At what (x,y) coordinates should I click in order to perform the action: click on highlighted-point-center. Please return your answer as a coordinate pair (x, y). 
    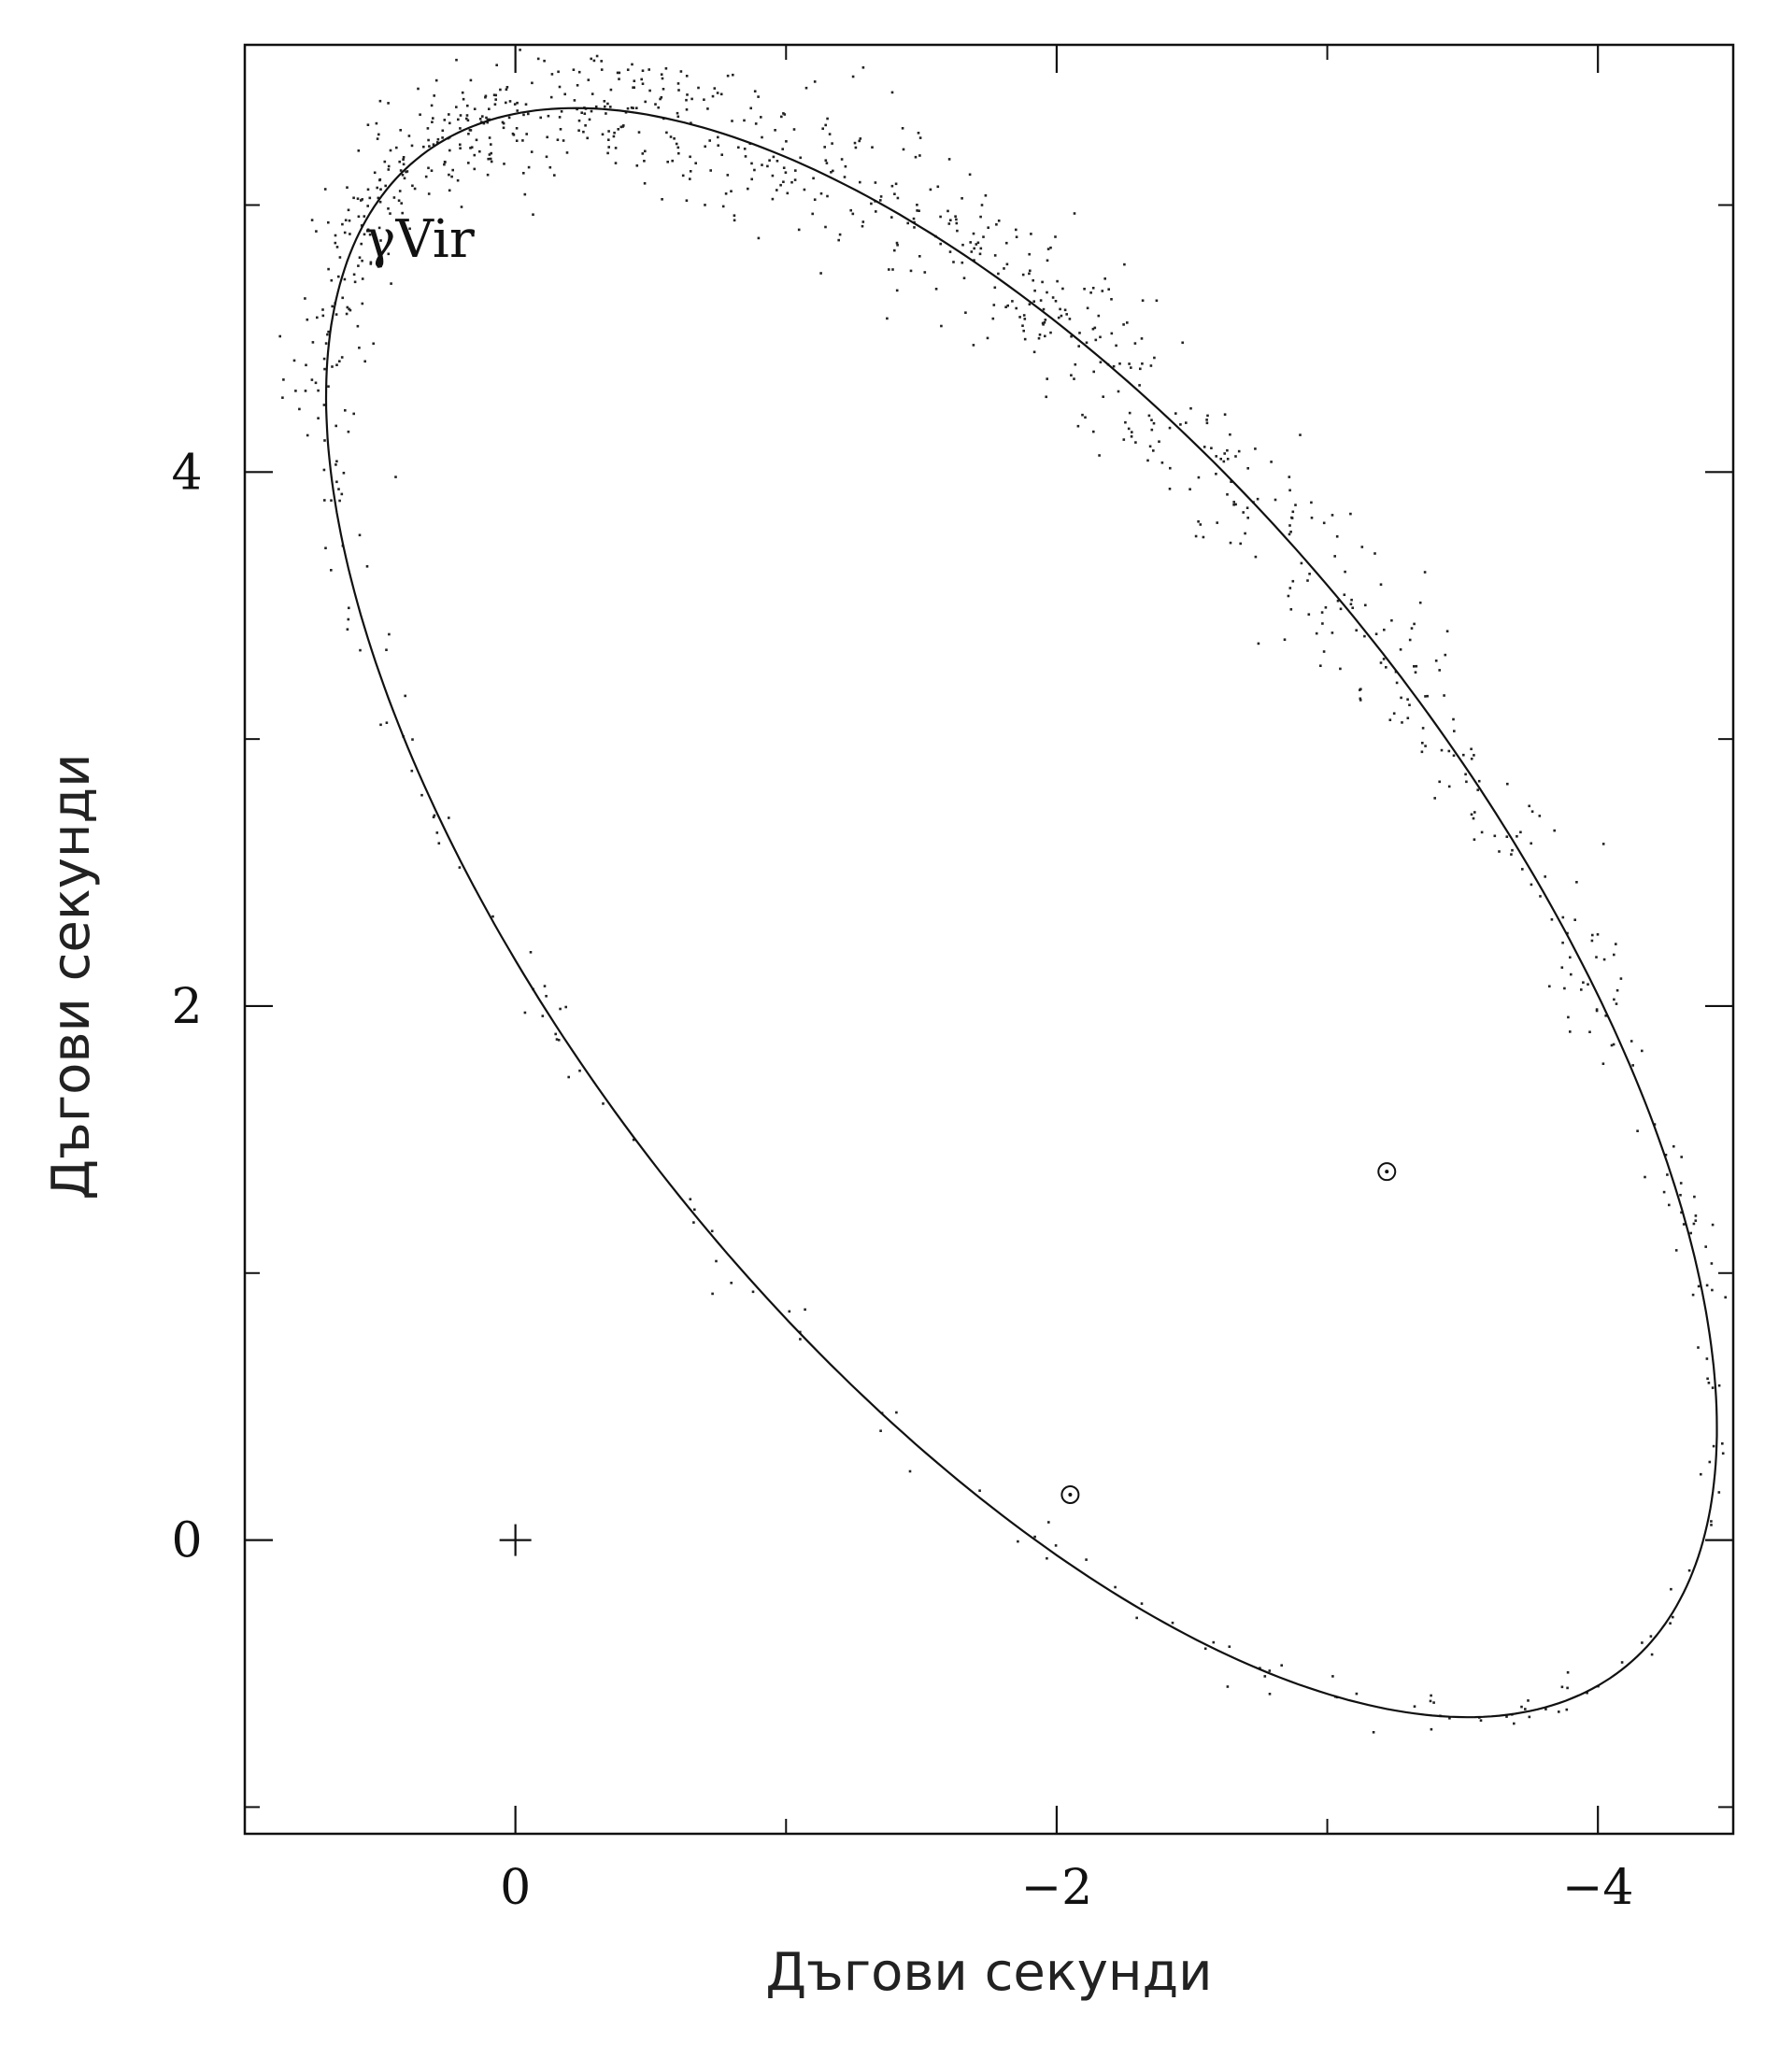
    Looking at the image, I should click on (1070, 1495).